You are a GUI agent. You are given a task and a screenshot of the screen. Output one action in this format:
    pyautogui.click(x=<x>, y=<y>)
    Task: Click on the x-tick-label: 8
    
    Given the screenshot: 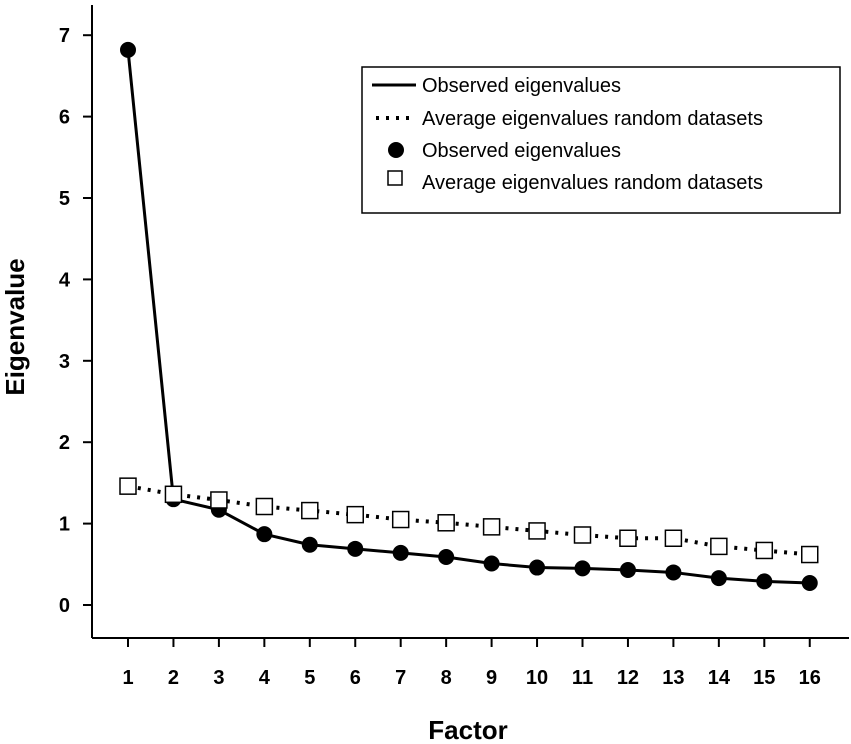 What is the action you would take?
    pyautogui.click(x=446, y=678)
    